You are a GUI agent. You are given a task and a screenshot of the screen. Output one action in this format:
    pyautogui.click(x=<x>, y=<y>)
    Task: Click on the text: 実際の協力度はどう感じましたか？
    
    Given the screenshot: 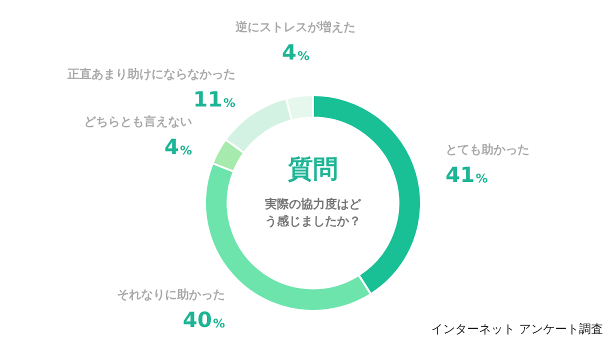 What is the action you would take?
    pyautogui.click(x=313, y=212)
    